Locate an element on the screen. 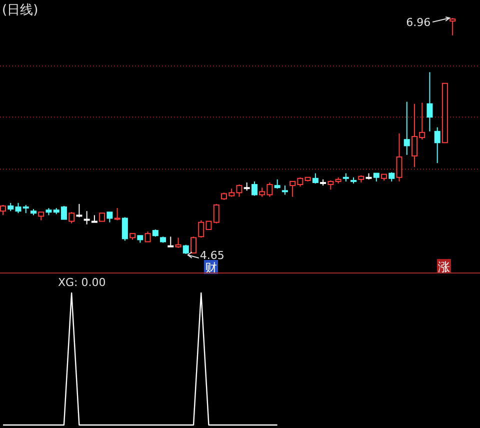 Image resolution: width=480 pixels, height=428 pixels. chart-title: XG: 0.00 is located at coordinates (82, 282).